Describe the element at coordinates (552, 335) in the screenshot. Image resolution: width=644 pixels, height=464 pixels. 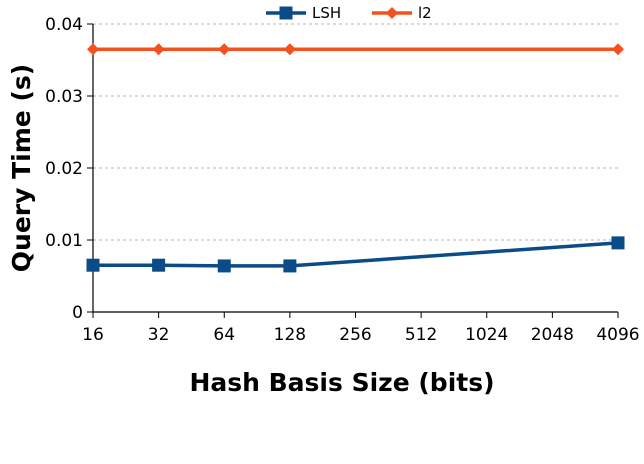
I see `x-tick-label: 2048` at that location.